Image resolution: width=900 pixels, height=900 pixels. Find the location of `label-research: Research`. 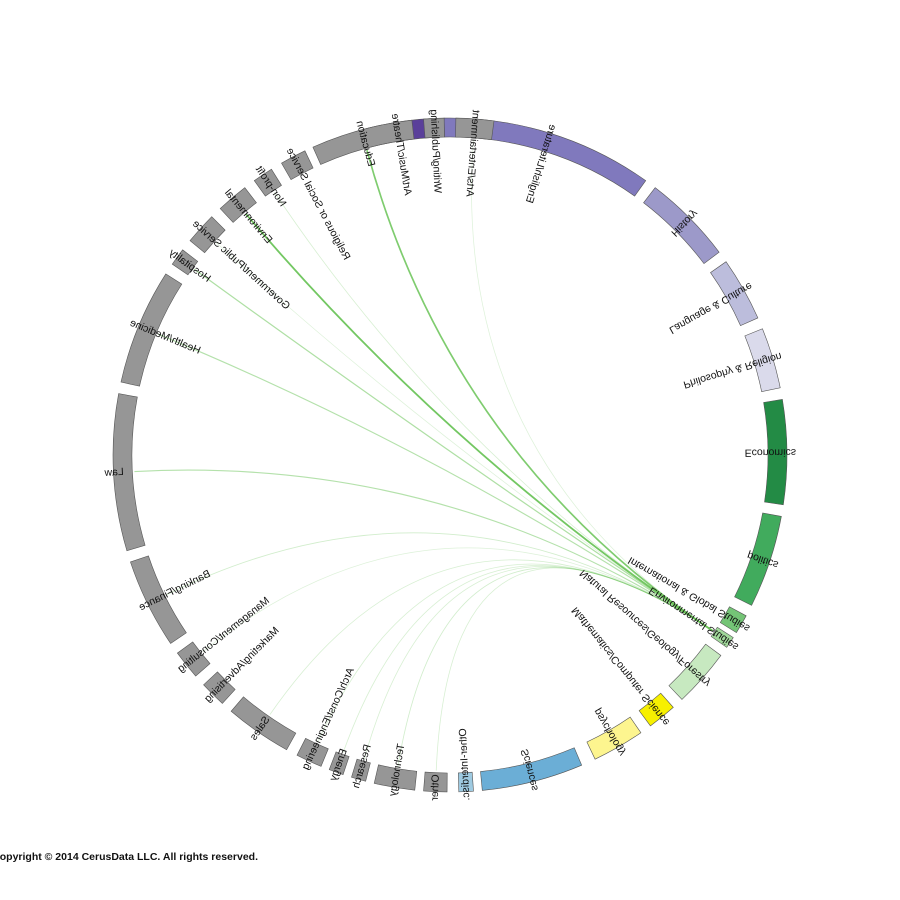

label-research: Research is located at coordinates (362, 766).